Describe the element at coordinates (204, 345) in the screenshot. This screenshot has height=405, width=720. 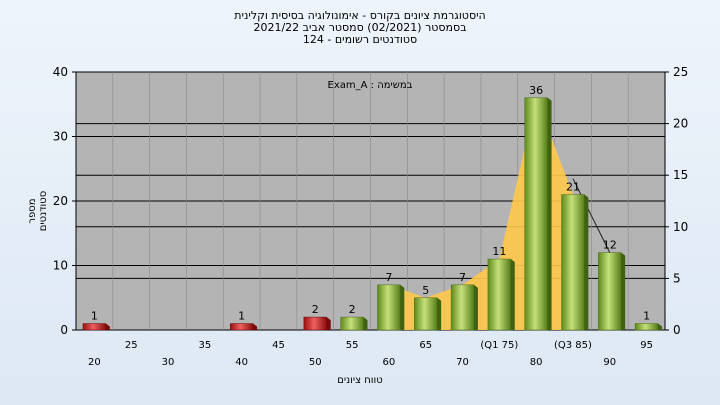
I see `x-tick-label: 35` at that location.